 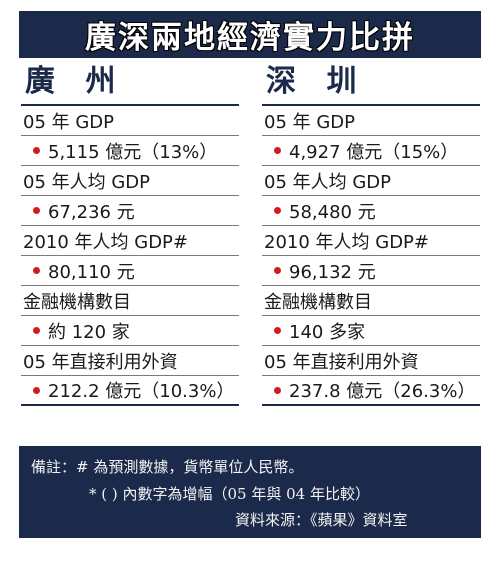 What do you see at coordinates (371, 84) in the screenshot?
I see `city-heading: 深 圳` at bounding box center [371, 84].